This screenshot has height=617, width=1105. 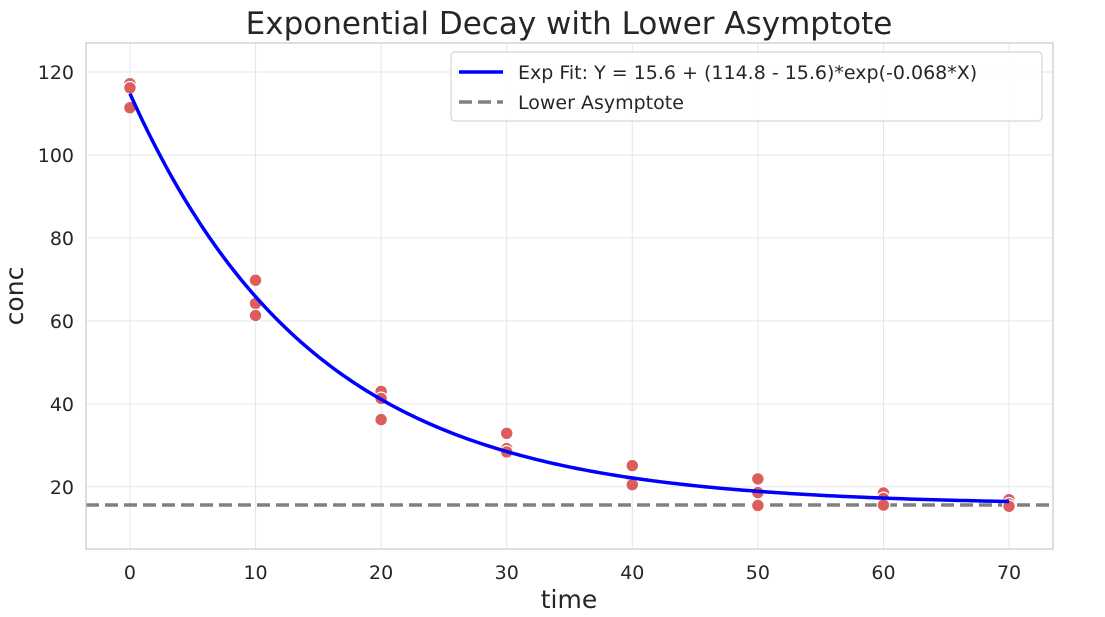 What do you see at coordinates (56, 280) in the screenshot?
I see `y-tick-labels: 20 40 60 80 100 120` at bounding box center [56, 280].